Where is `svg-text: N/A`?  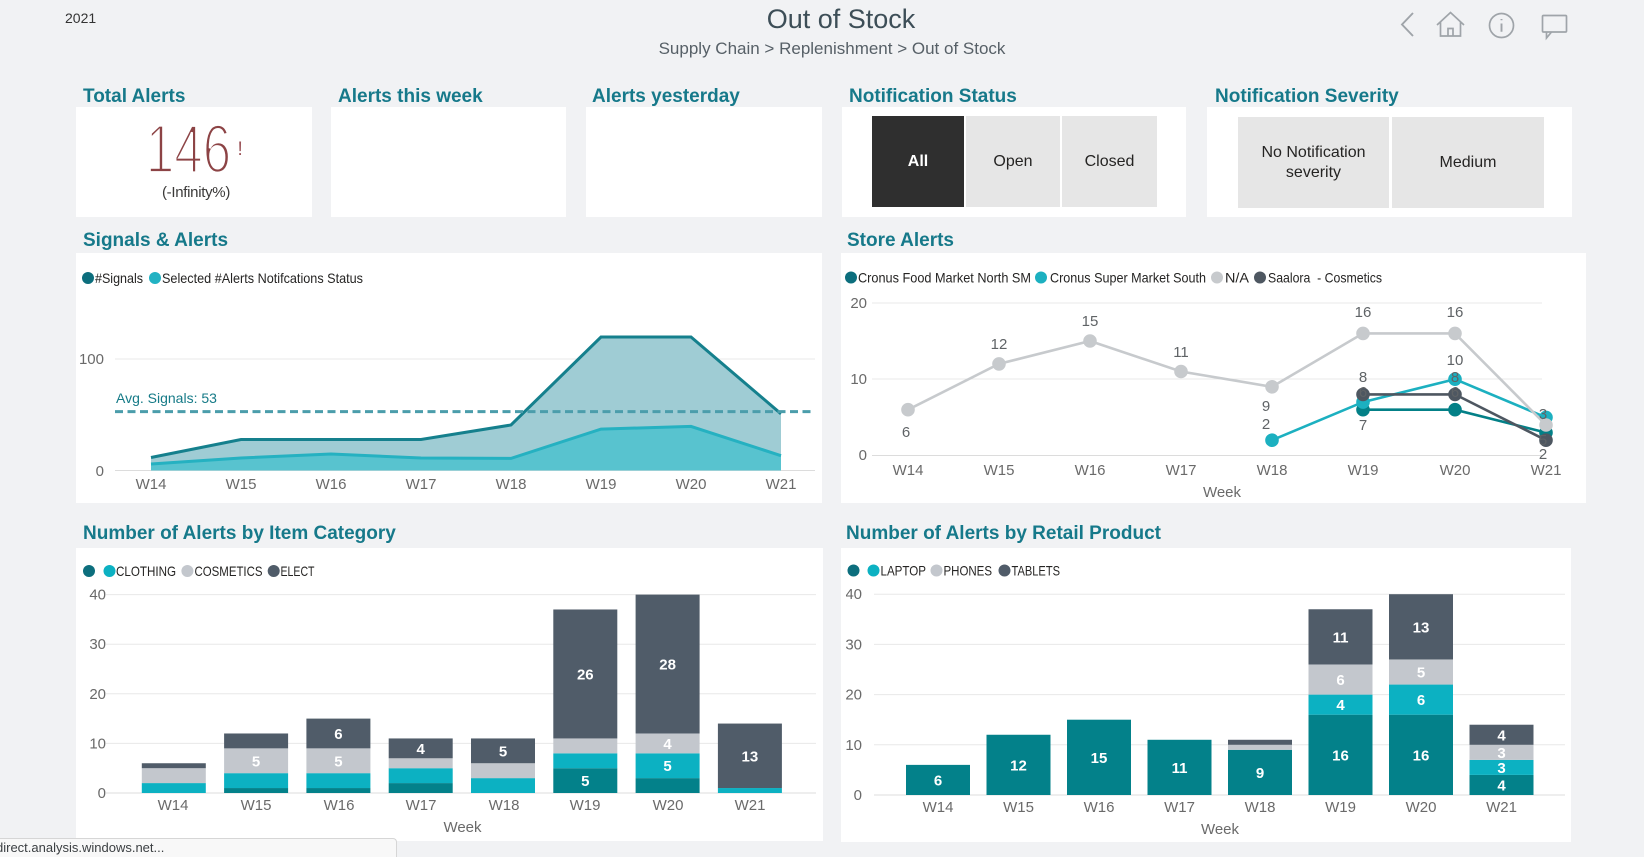 svg-text: N/A is located at coordinates (1237, 278).